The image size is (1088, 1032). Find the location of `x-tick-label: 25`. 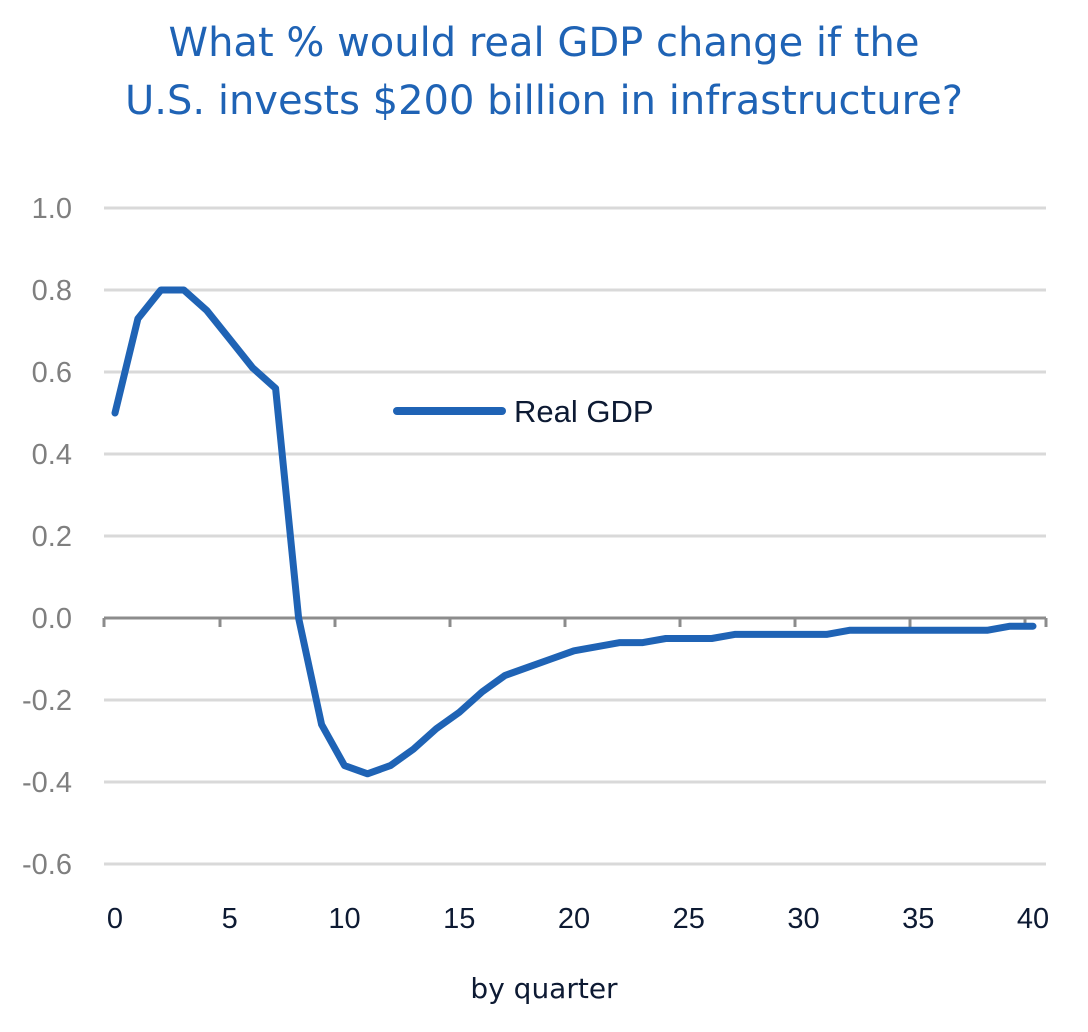

x-tick-label: 25 is located at coordinates (689, 919).